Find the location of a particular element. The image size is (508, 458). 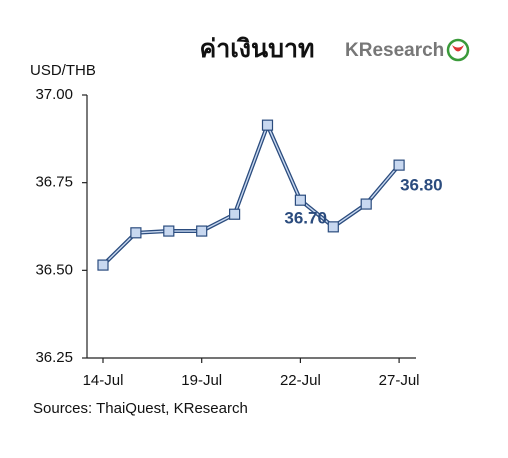

y-tick-label: 36.50 is located at coordinates (54, 269).